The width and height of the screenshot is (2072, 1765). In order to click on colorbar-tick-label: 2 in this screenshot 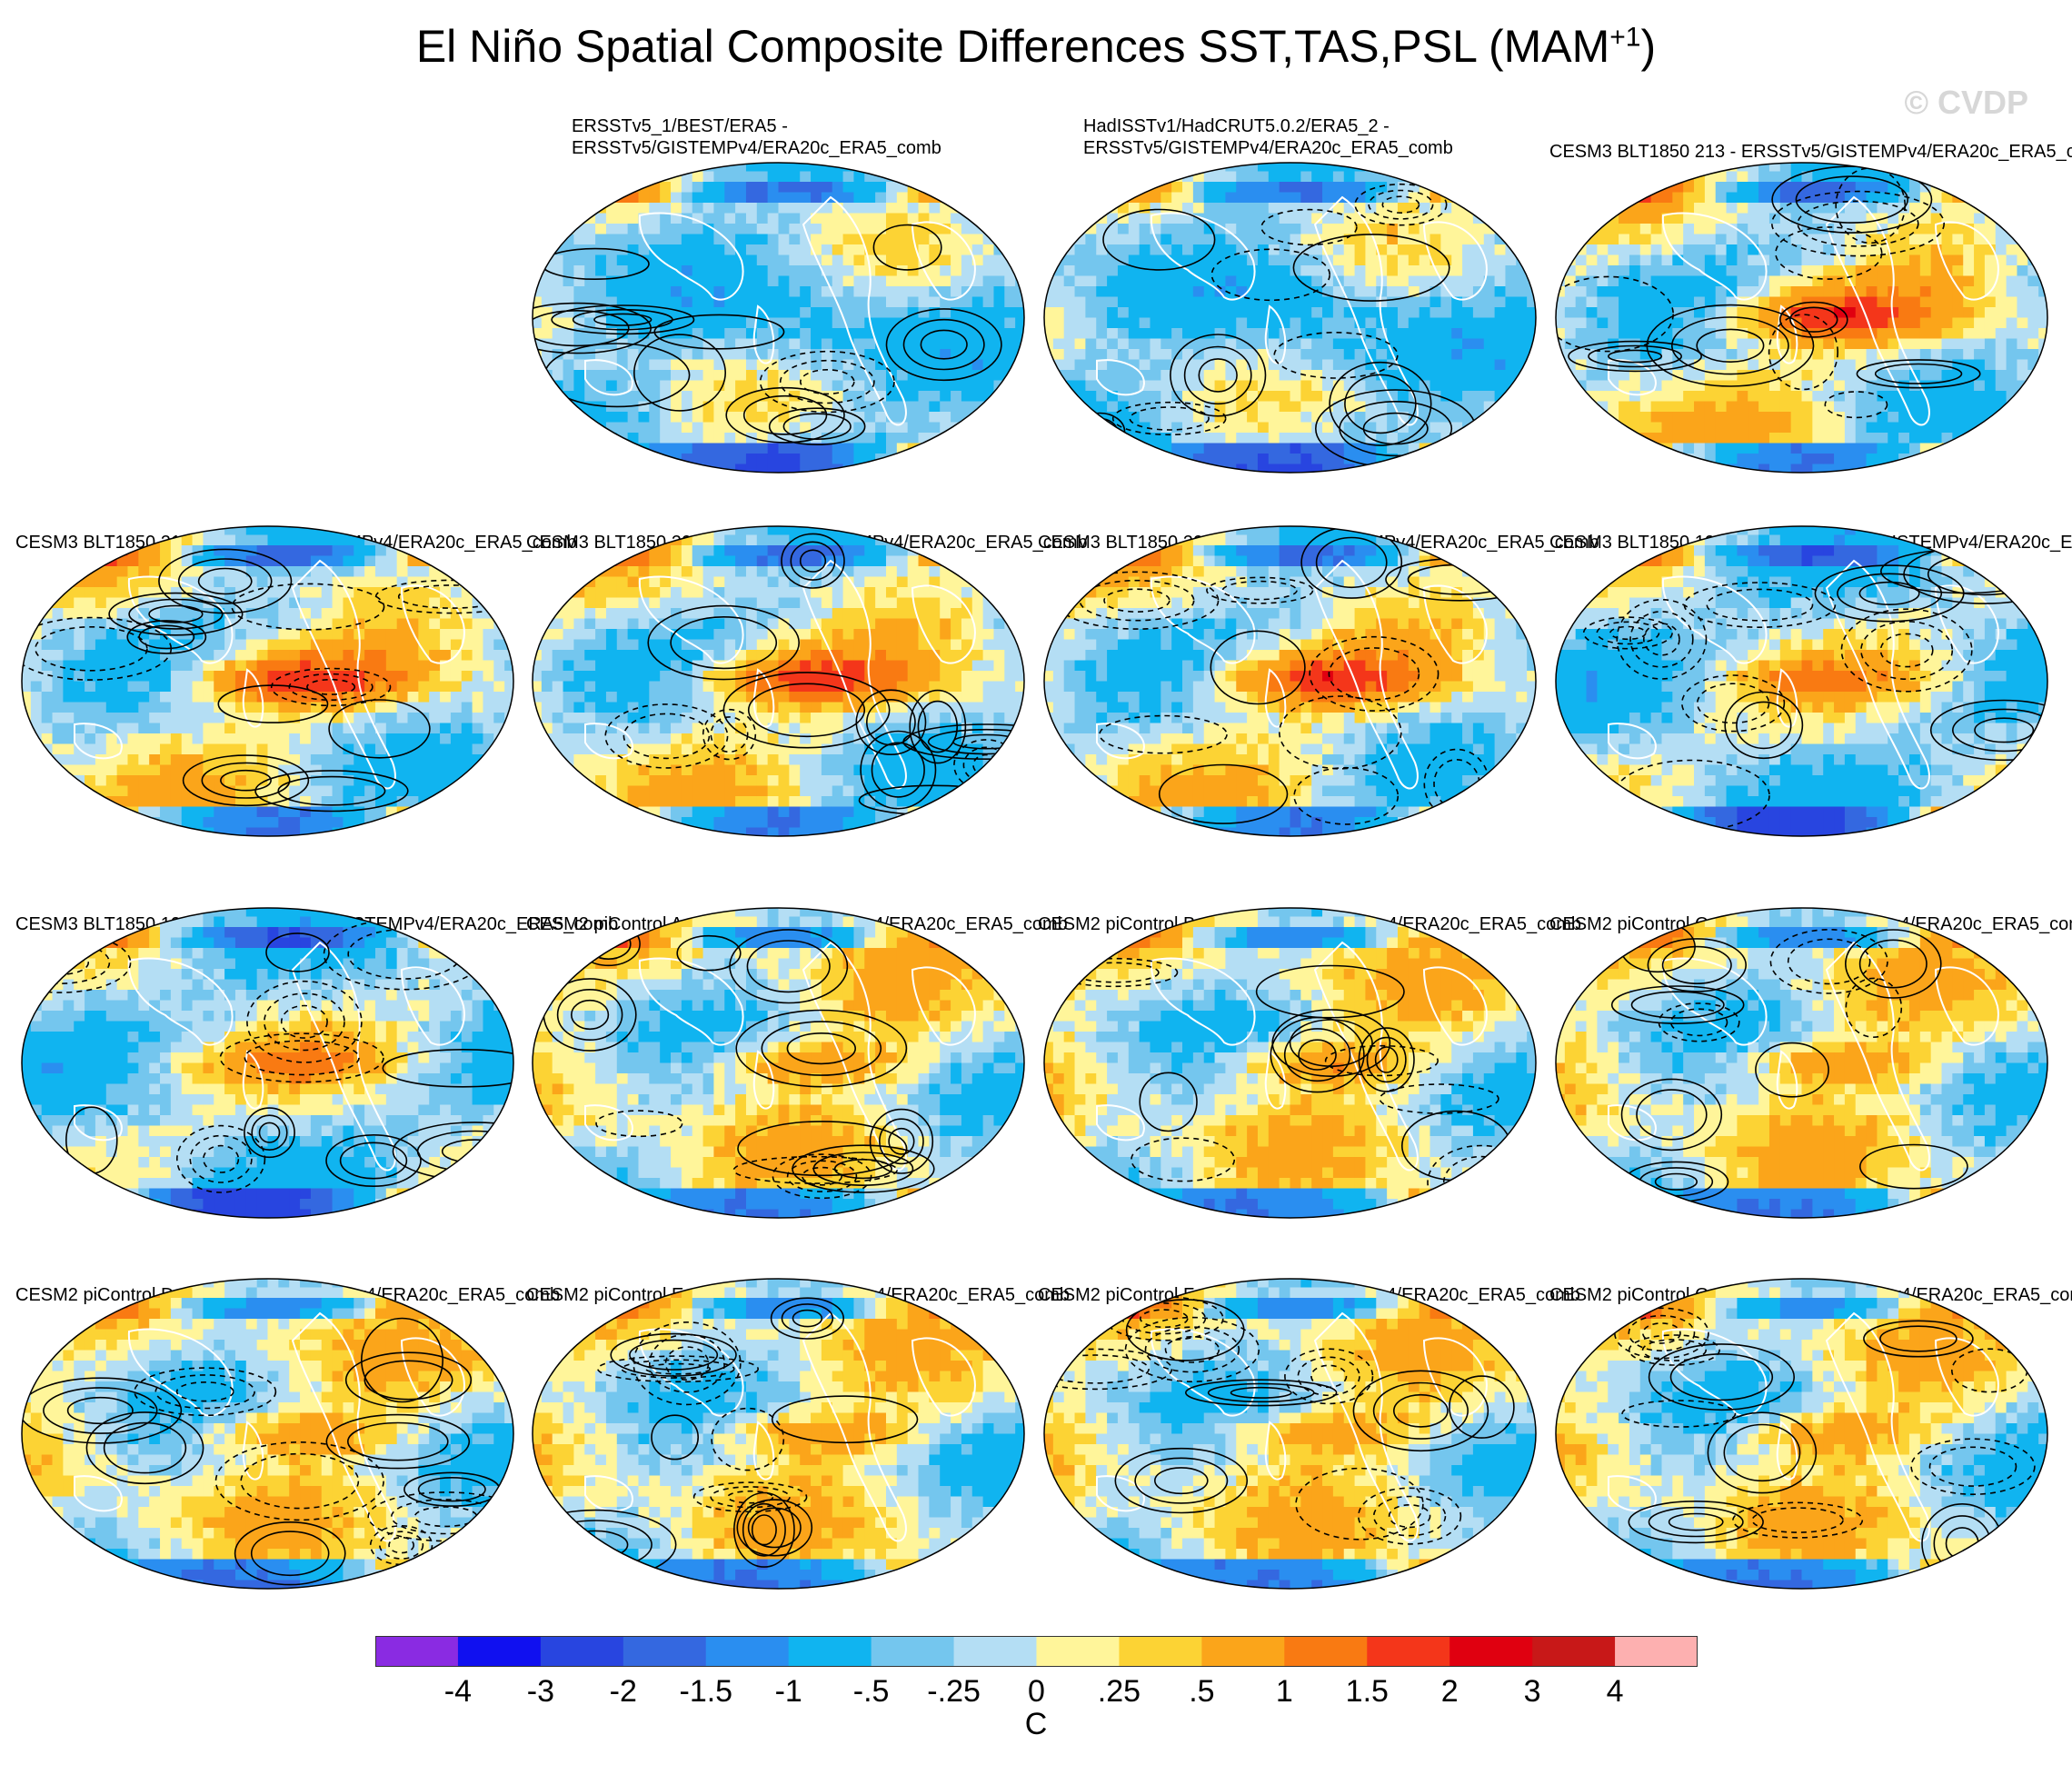, I will do `click(1450, 1692)`.